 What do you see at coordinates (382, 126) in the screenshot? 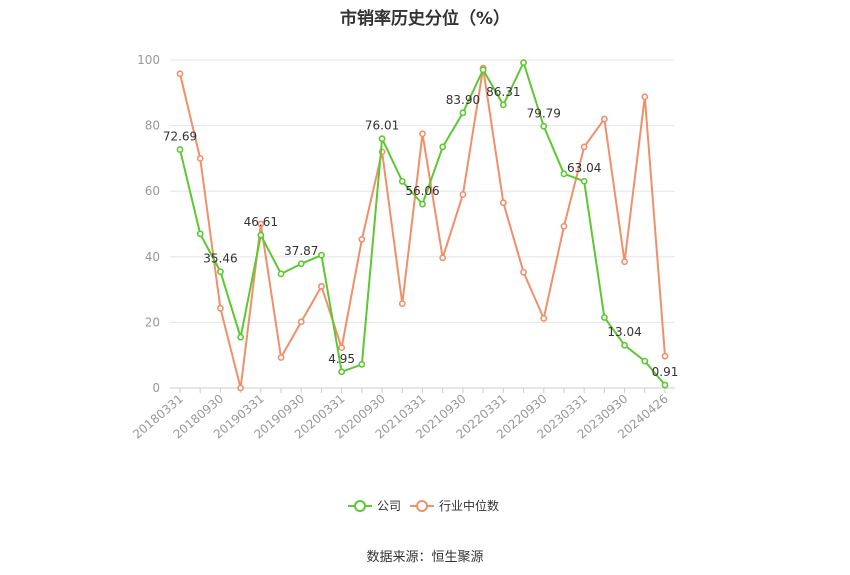
I see `data-label: 76.01` at bounding box center [382, 126].